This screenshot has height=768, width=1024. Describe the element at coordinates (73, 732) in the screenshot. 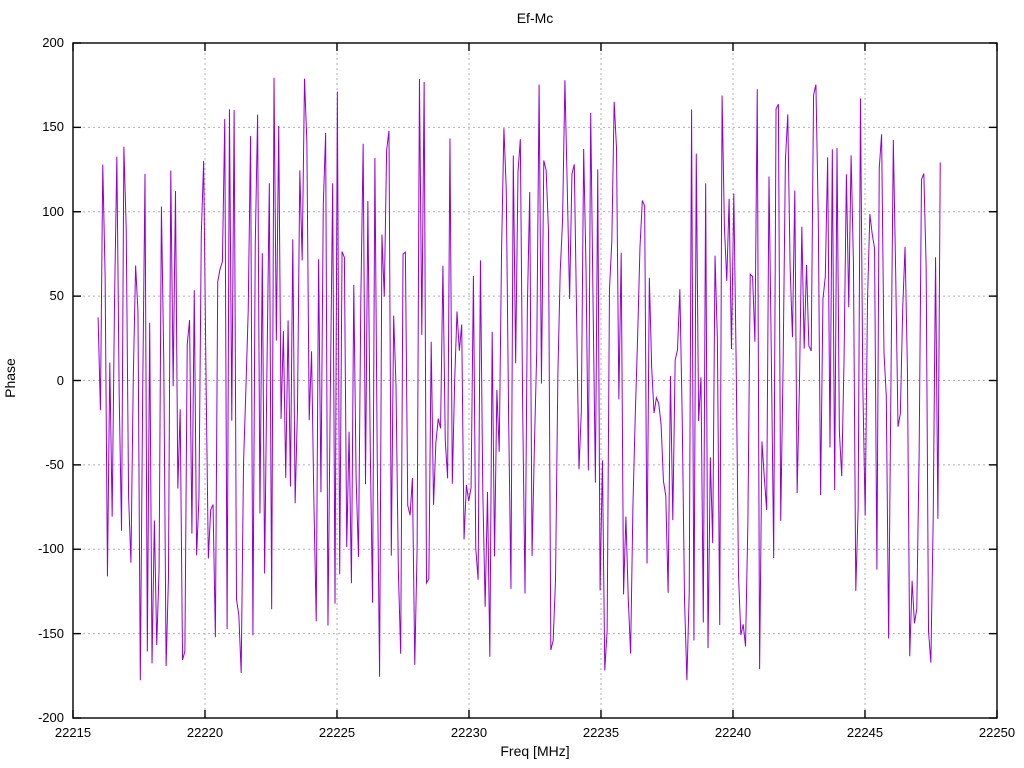

I see `x-tick-label: 22215` at that location.